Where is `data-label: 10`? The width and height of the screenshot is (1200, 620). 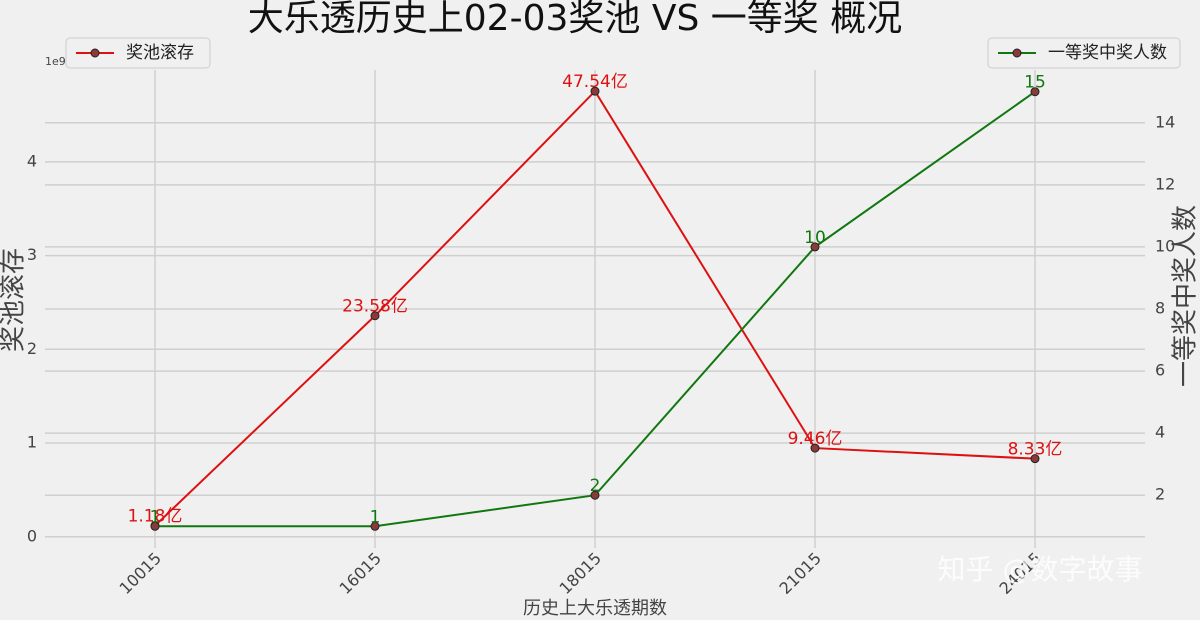
data-label: 10 is located at coordinates (815, 238).